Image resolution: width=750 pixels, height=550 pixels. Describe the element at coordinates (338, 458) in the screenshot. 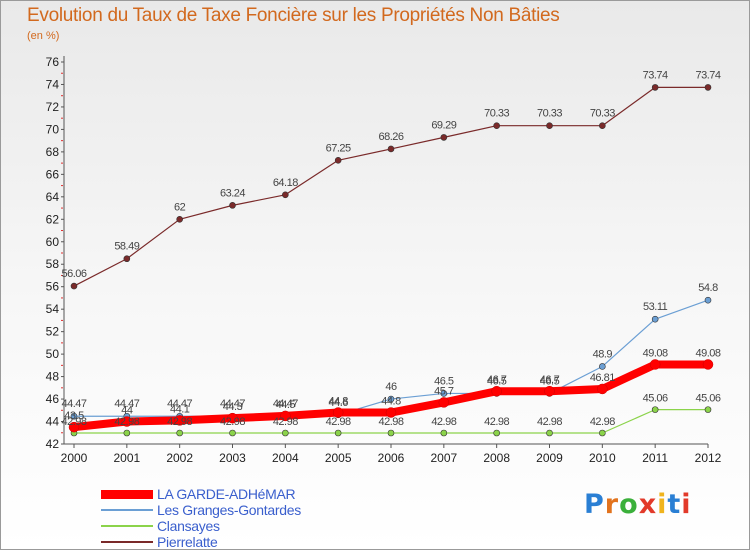

I see `x-tick-label: 2005` at that location.